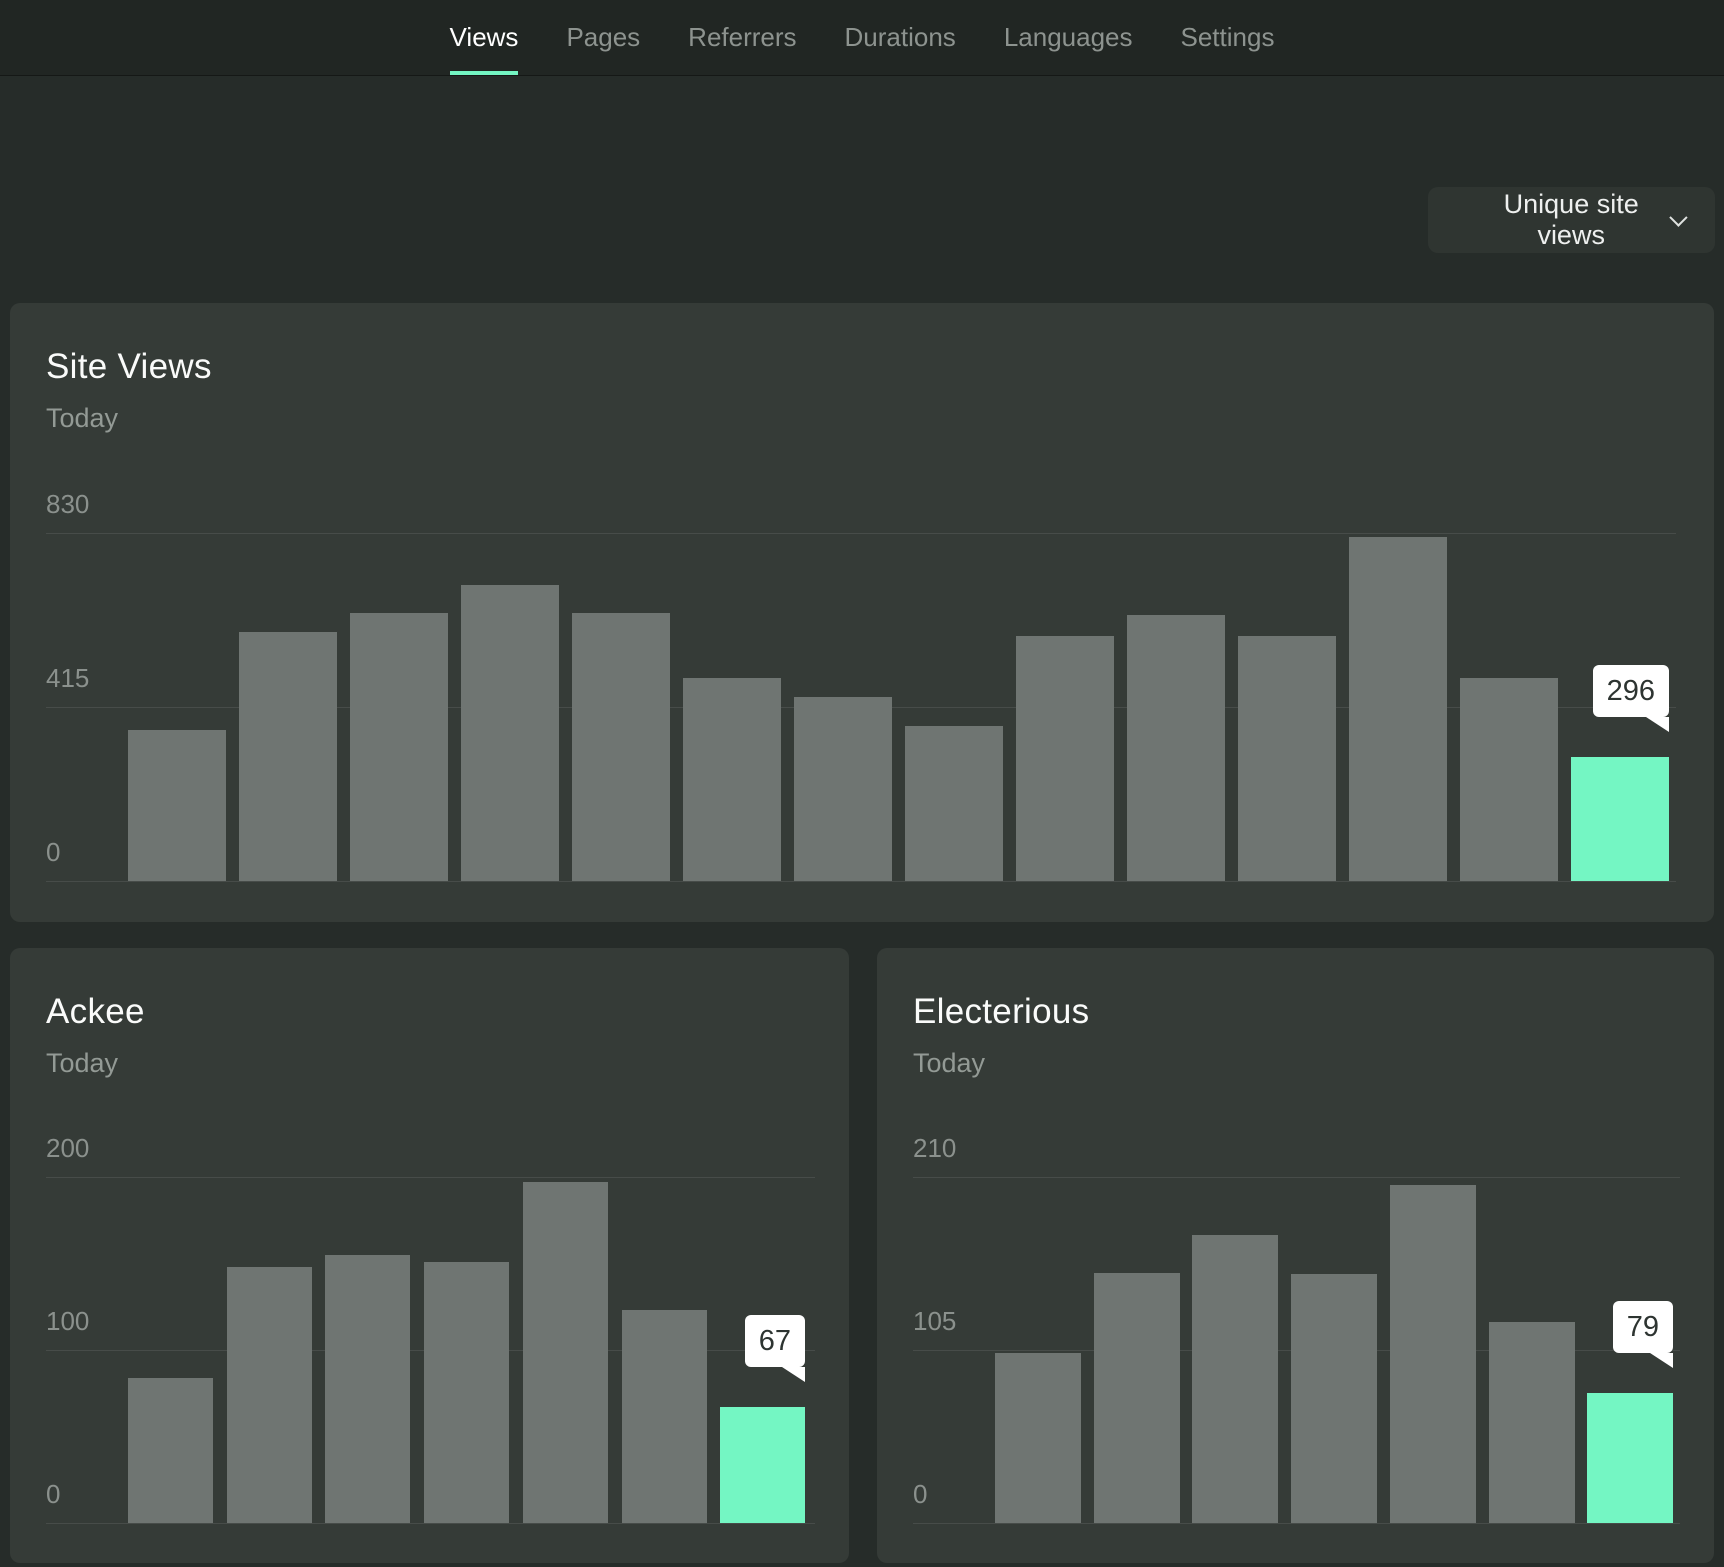  Describe the element at coordinates (1642, 1326) in the screenshot. I see `value-tooltip-text: 79` at that location.